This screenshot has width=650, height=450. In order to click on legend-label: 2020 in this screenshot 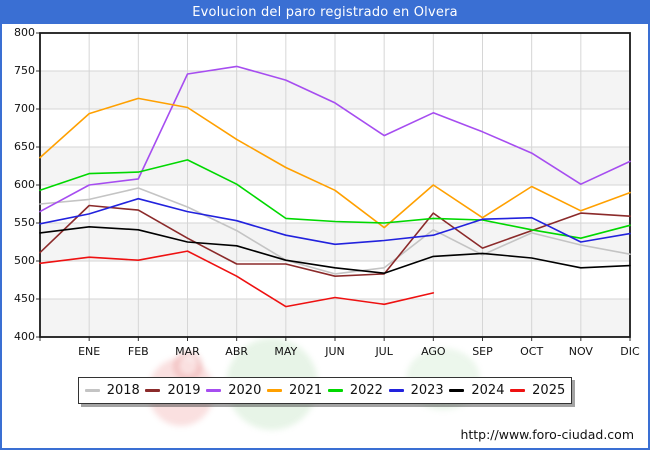, I will do `click(245, 390)`.